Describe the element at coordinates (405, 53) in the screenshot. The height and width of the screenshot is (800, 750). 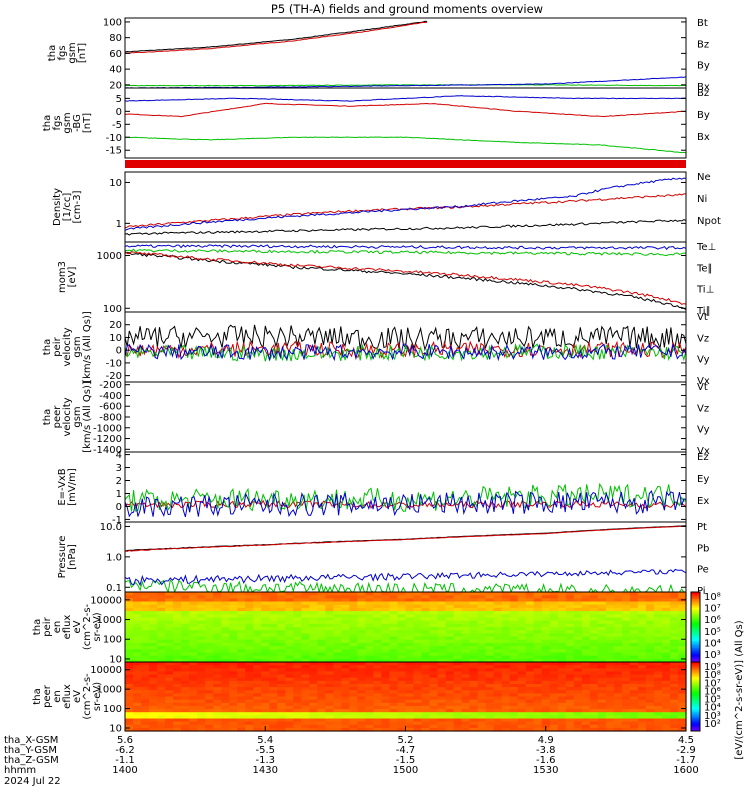
I see `panel-frame` at that location.